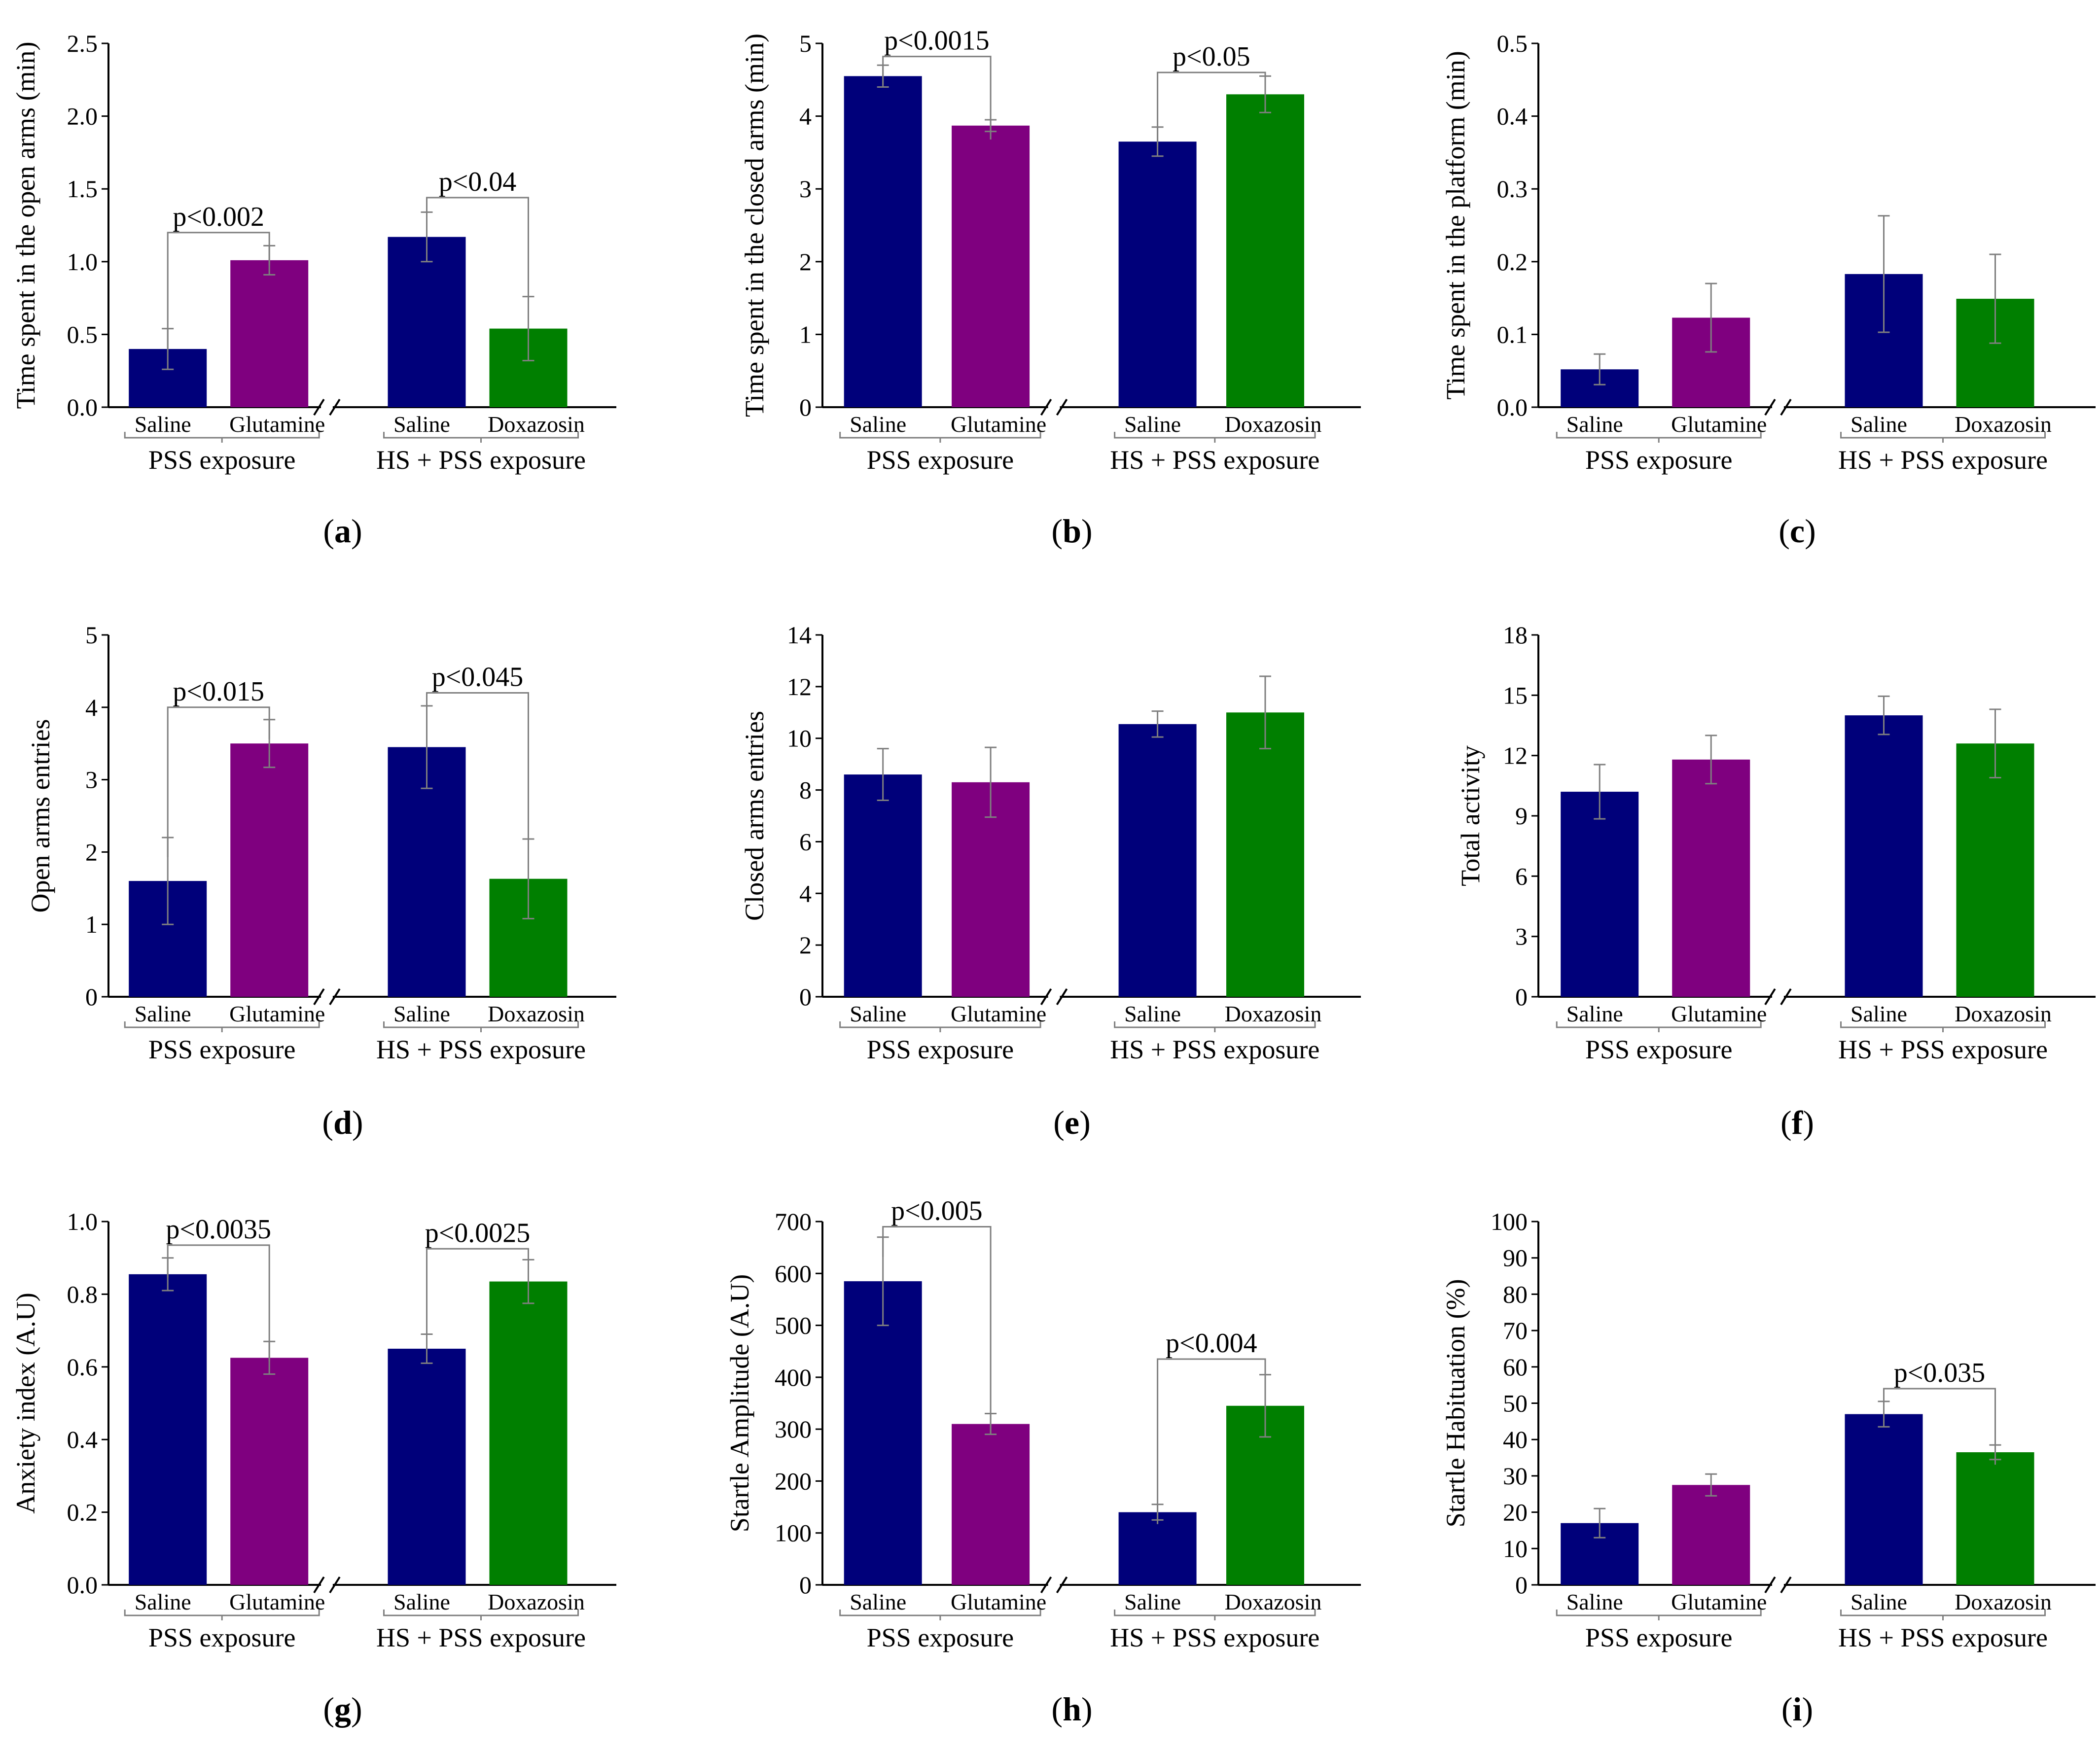 The height and width of the screenshot is (1750, 2100). I want to click on significance-label: p<0.04, so click(478, 182).